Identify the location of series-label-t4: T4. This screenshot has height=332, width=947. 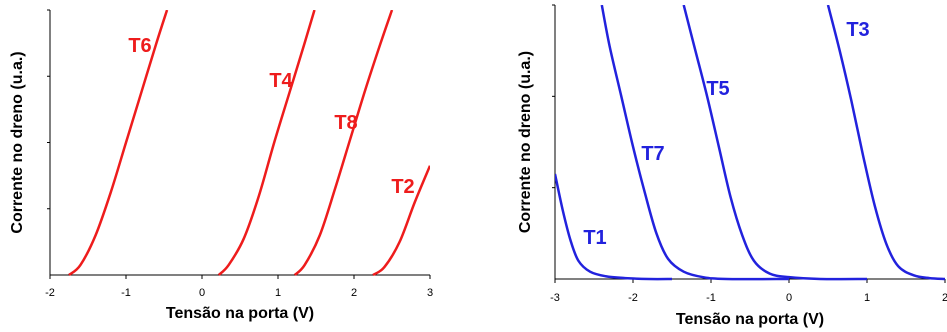
(281, 81).